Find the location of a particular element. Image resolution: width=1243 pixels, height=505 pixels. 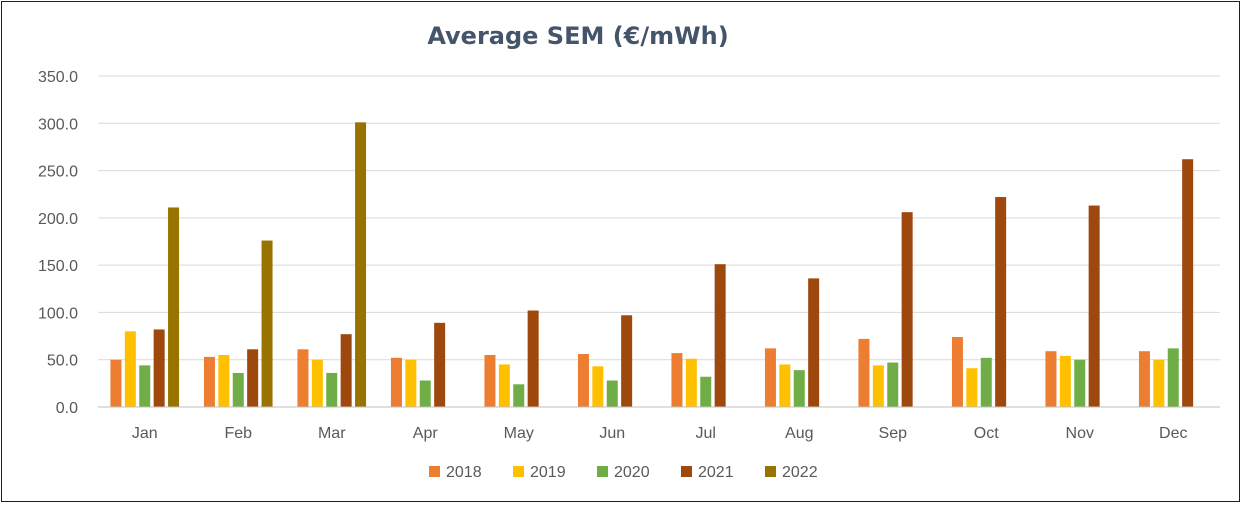

bar-2020-dec is located at coordinates (1173, 377).